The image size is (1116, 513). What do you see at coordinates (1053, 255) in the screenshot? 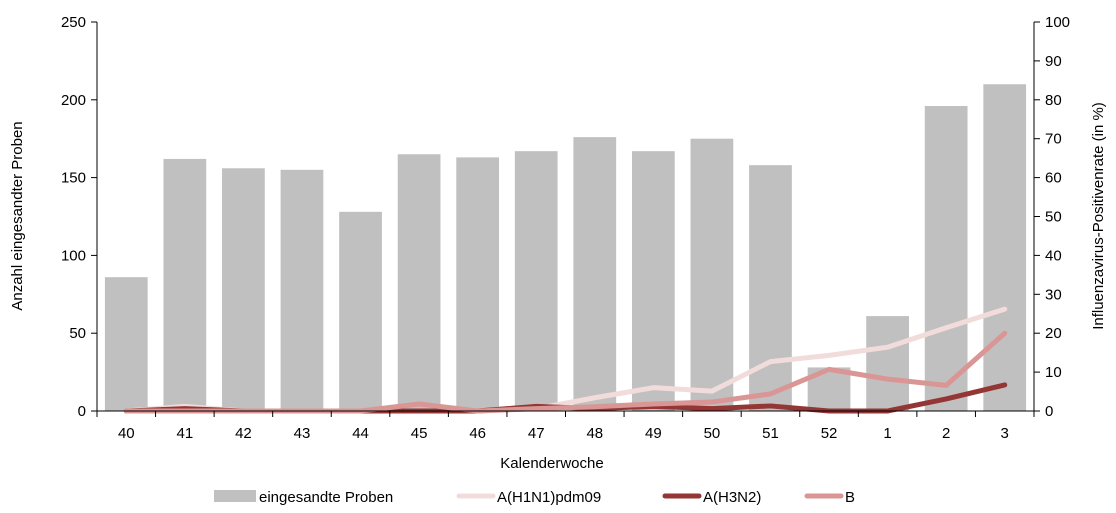
I see `y2-tick-label: 40` at bounding box center [1053, 255].